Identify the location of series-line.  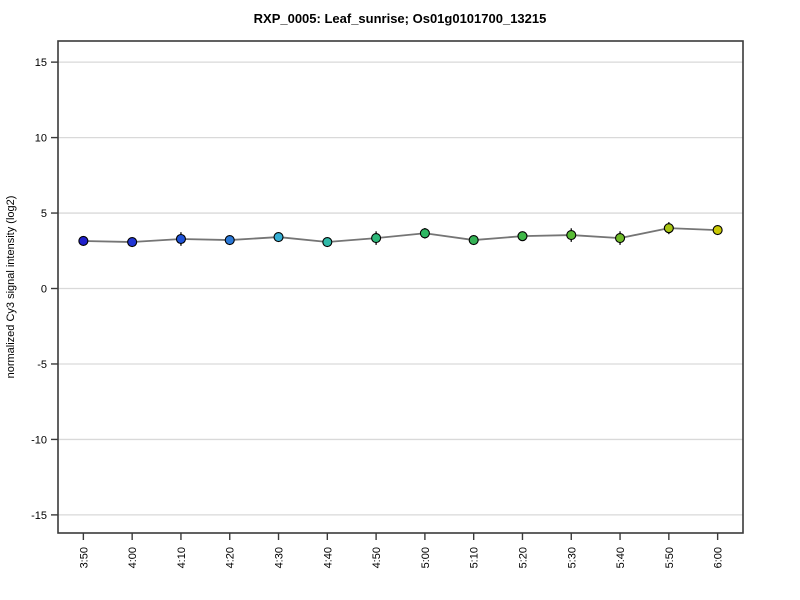
(400, 235).